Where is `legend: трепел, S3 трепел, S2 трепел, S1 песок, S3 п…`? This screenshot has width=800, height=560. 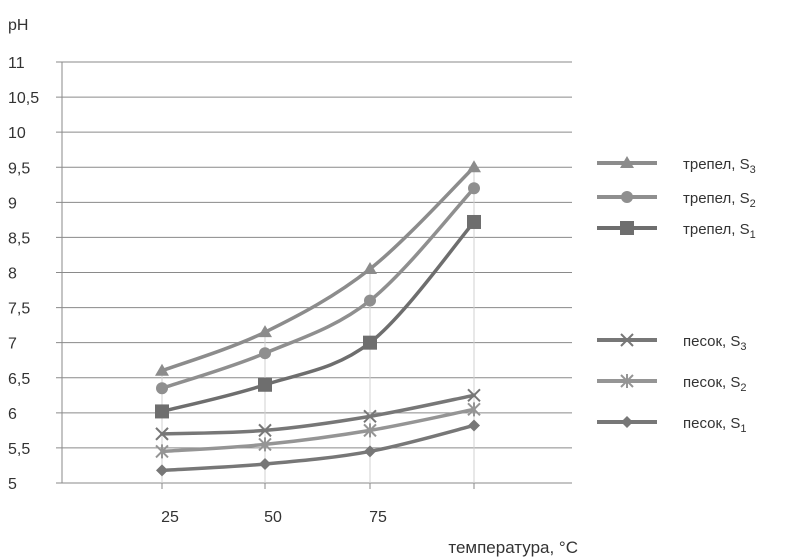
legend: трепел, S3 трепел, S2 трепел, S1 песок, S3 п… is located at coordinates (676, 295).